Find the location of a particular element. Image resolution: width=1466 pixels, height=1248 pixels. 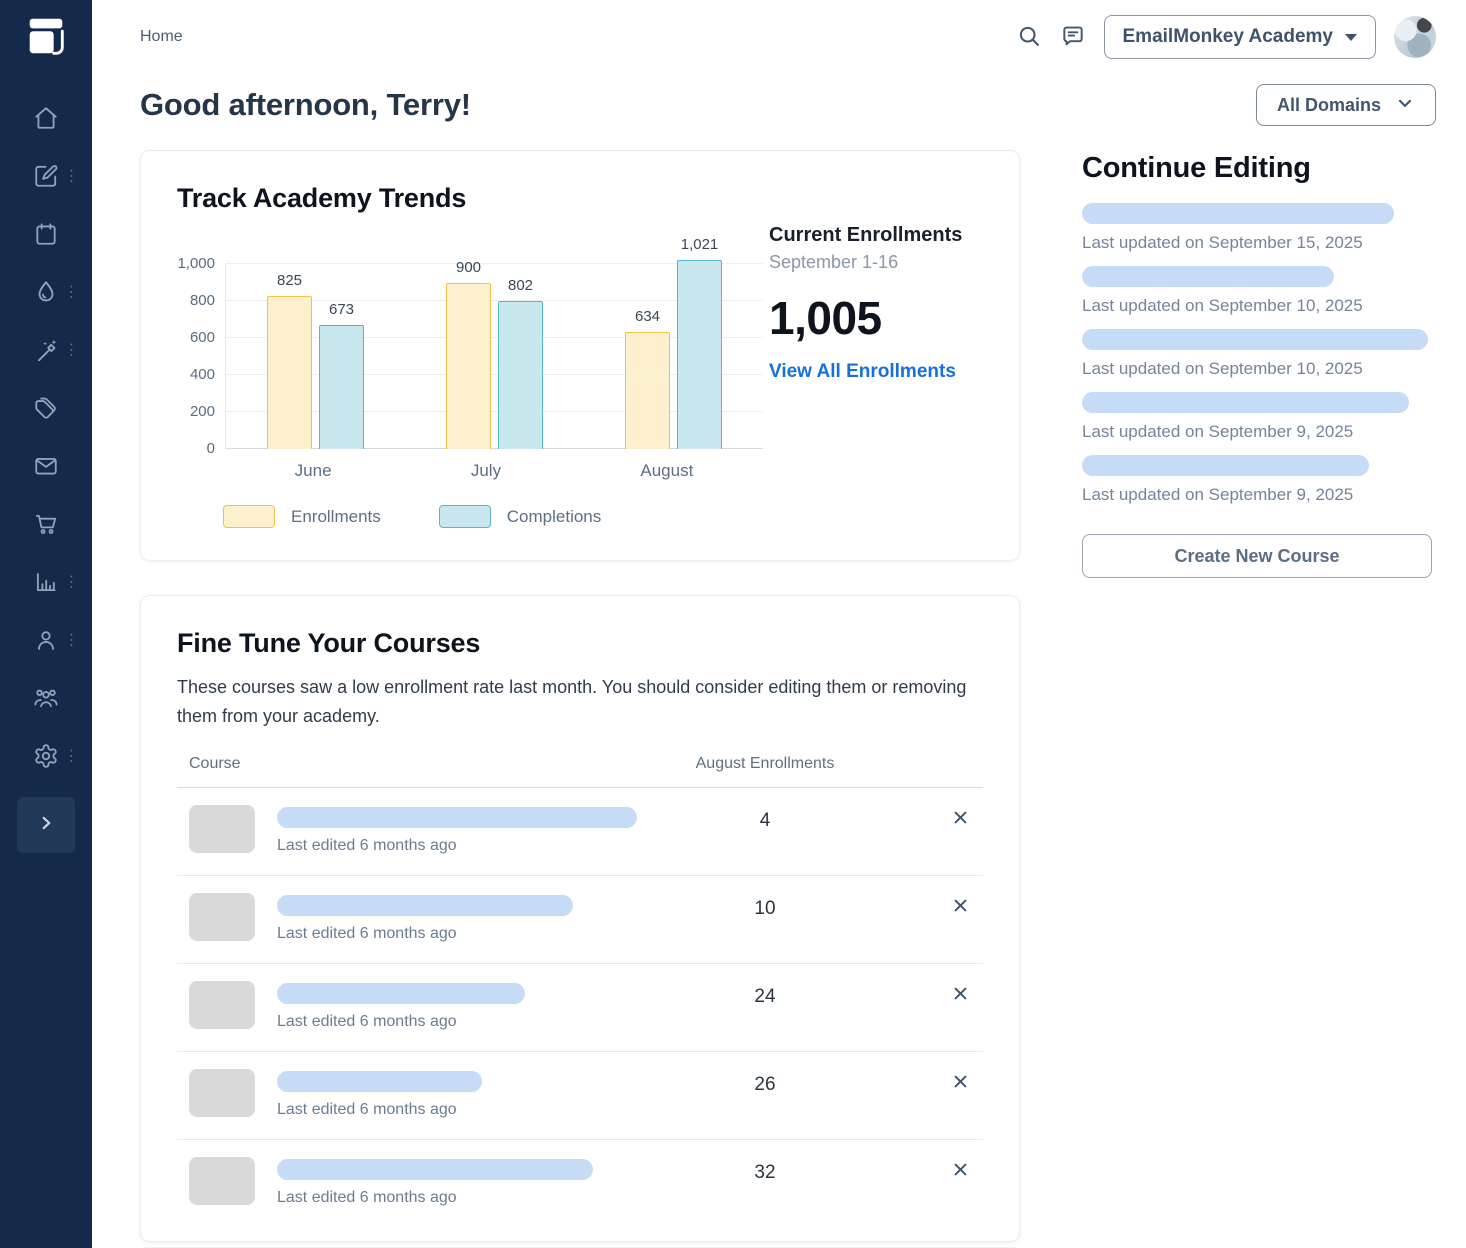

current-enrollments-value: 1,005 is located at coordinates (825, 318).